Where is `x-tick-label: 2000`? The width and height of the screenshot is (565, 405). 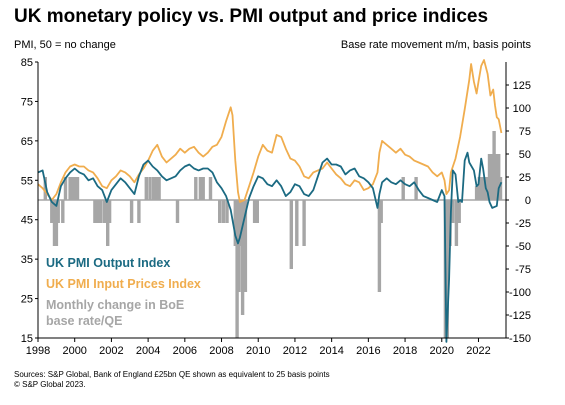 x-tick-label: 2000 is located at coordinates (74, 351).